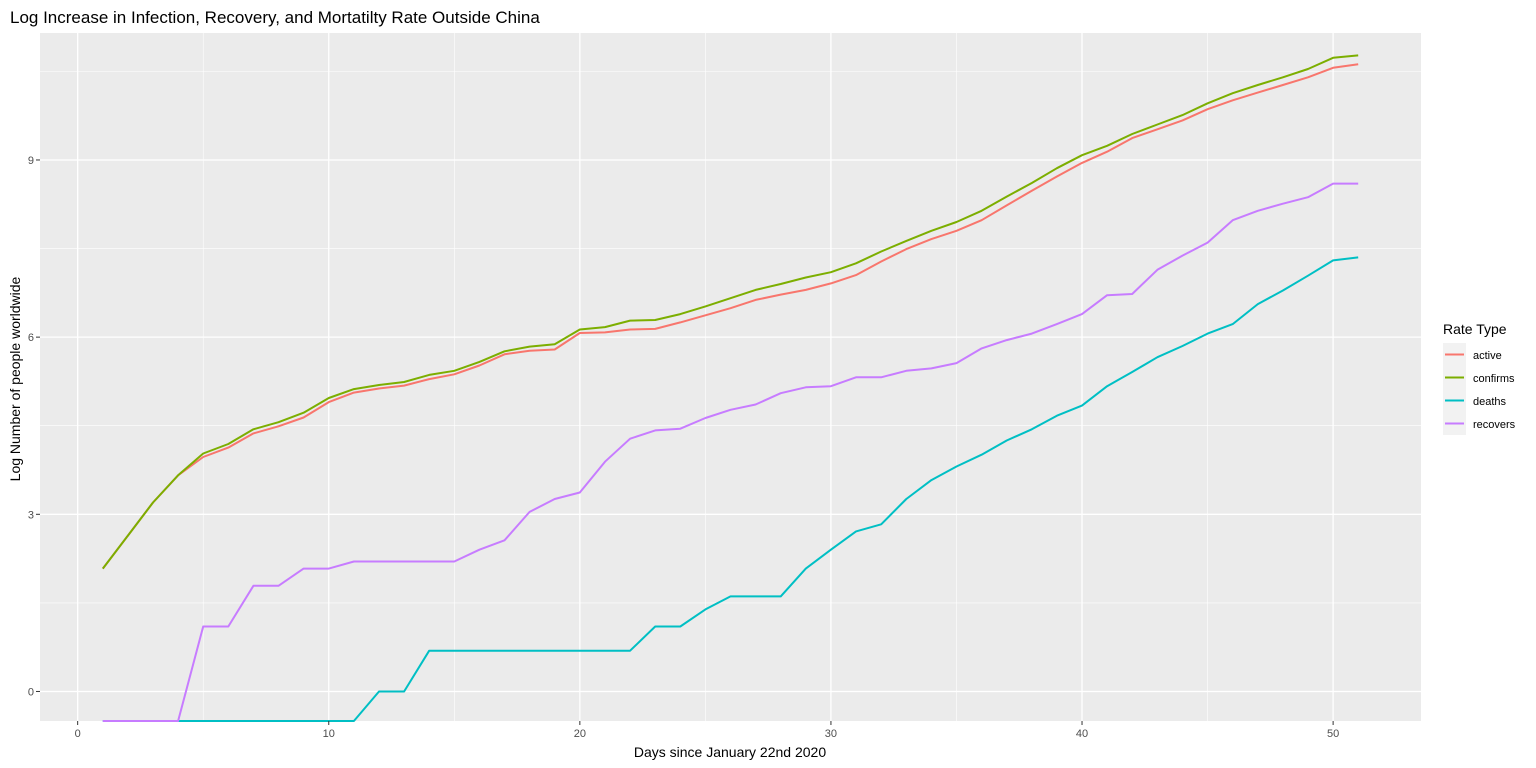 The height and width of the screenshot is (768, 1536). I want to click on y-tick-label: 9, so click(31, 161).